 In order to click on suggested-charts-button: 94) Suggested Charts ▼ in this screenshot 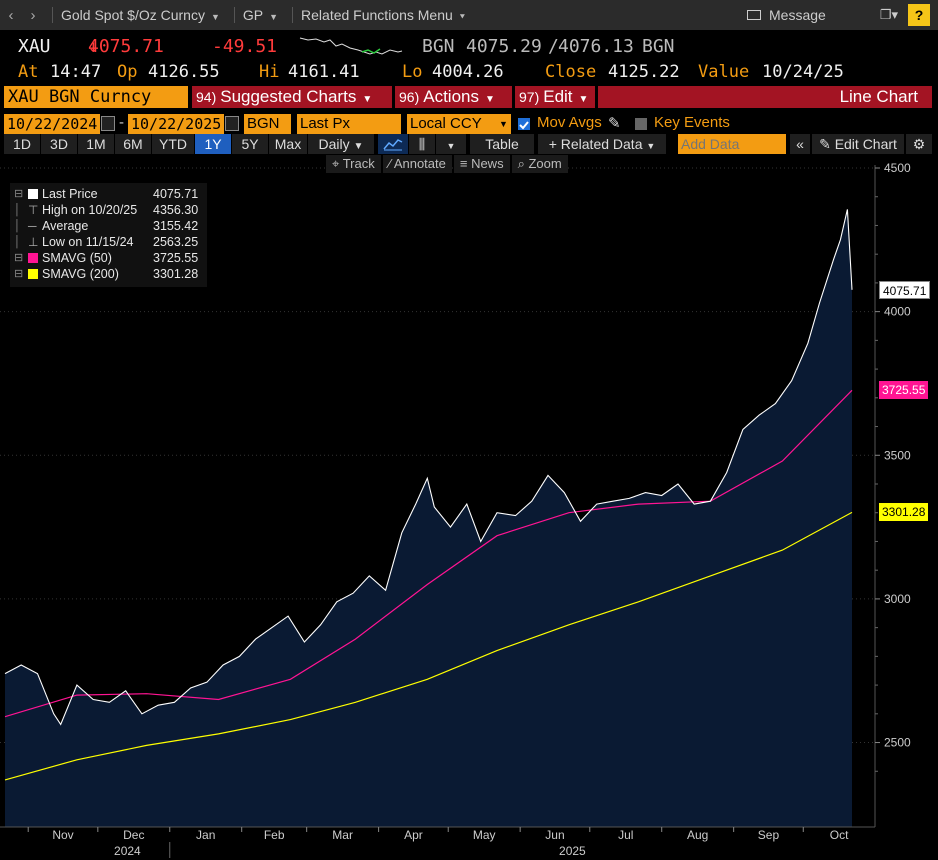, I will do `click(292, 97)`.